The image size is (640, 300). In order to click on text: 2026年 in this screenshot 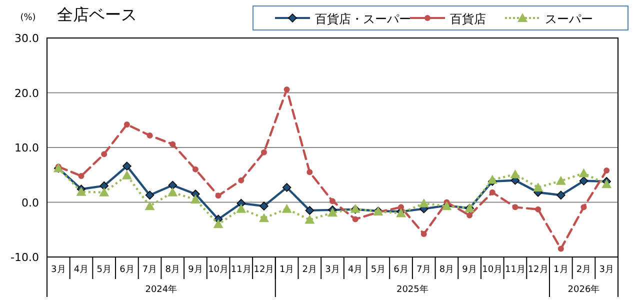, I will do `click(584, 289)`.